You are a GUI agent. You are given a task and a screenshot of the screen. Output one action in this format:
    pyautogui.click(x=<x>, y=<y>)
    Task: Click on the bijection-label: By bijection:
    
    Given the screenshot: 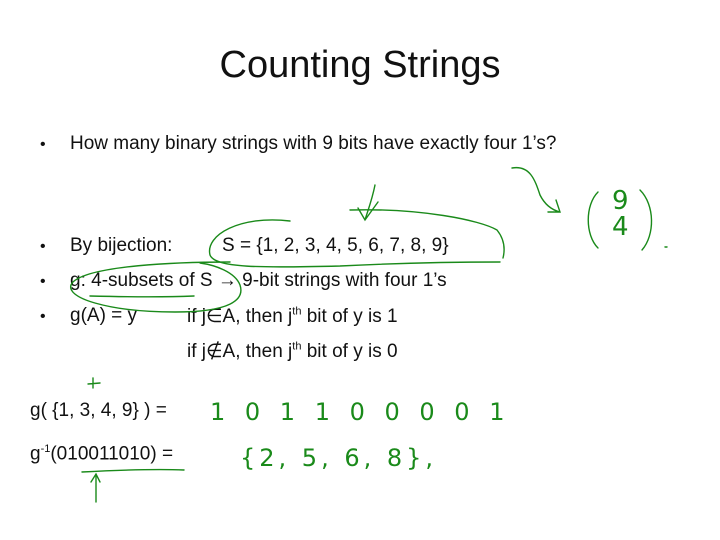 What is the action you would take?
    pyautogui.click(x=121, y=245)
    